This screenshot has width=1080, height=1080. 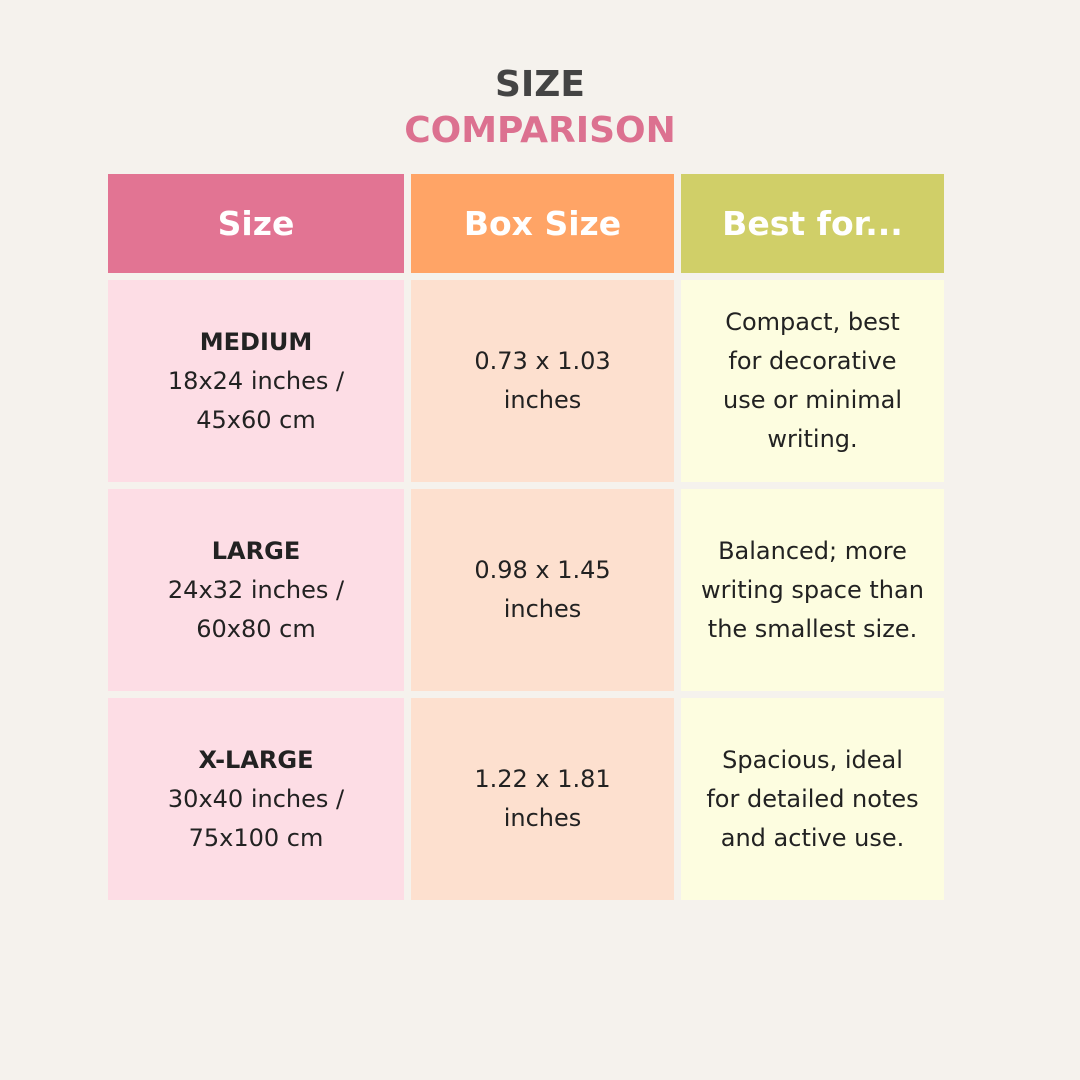 What do you see at coordinates (540, 84) in the screenshot?
I see `title-line-1: SIZE` at bounding box center [540, 84].